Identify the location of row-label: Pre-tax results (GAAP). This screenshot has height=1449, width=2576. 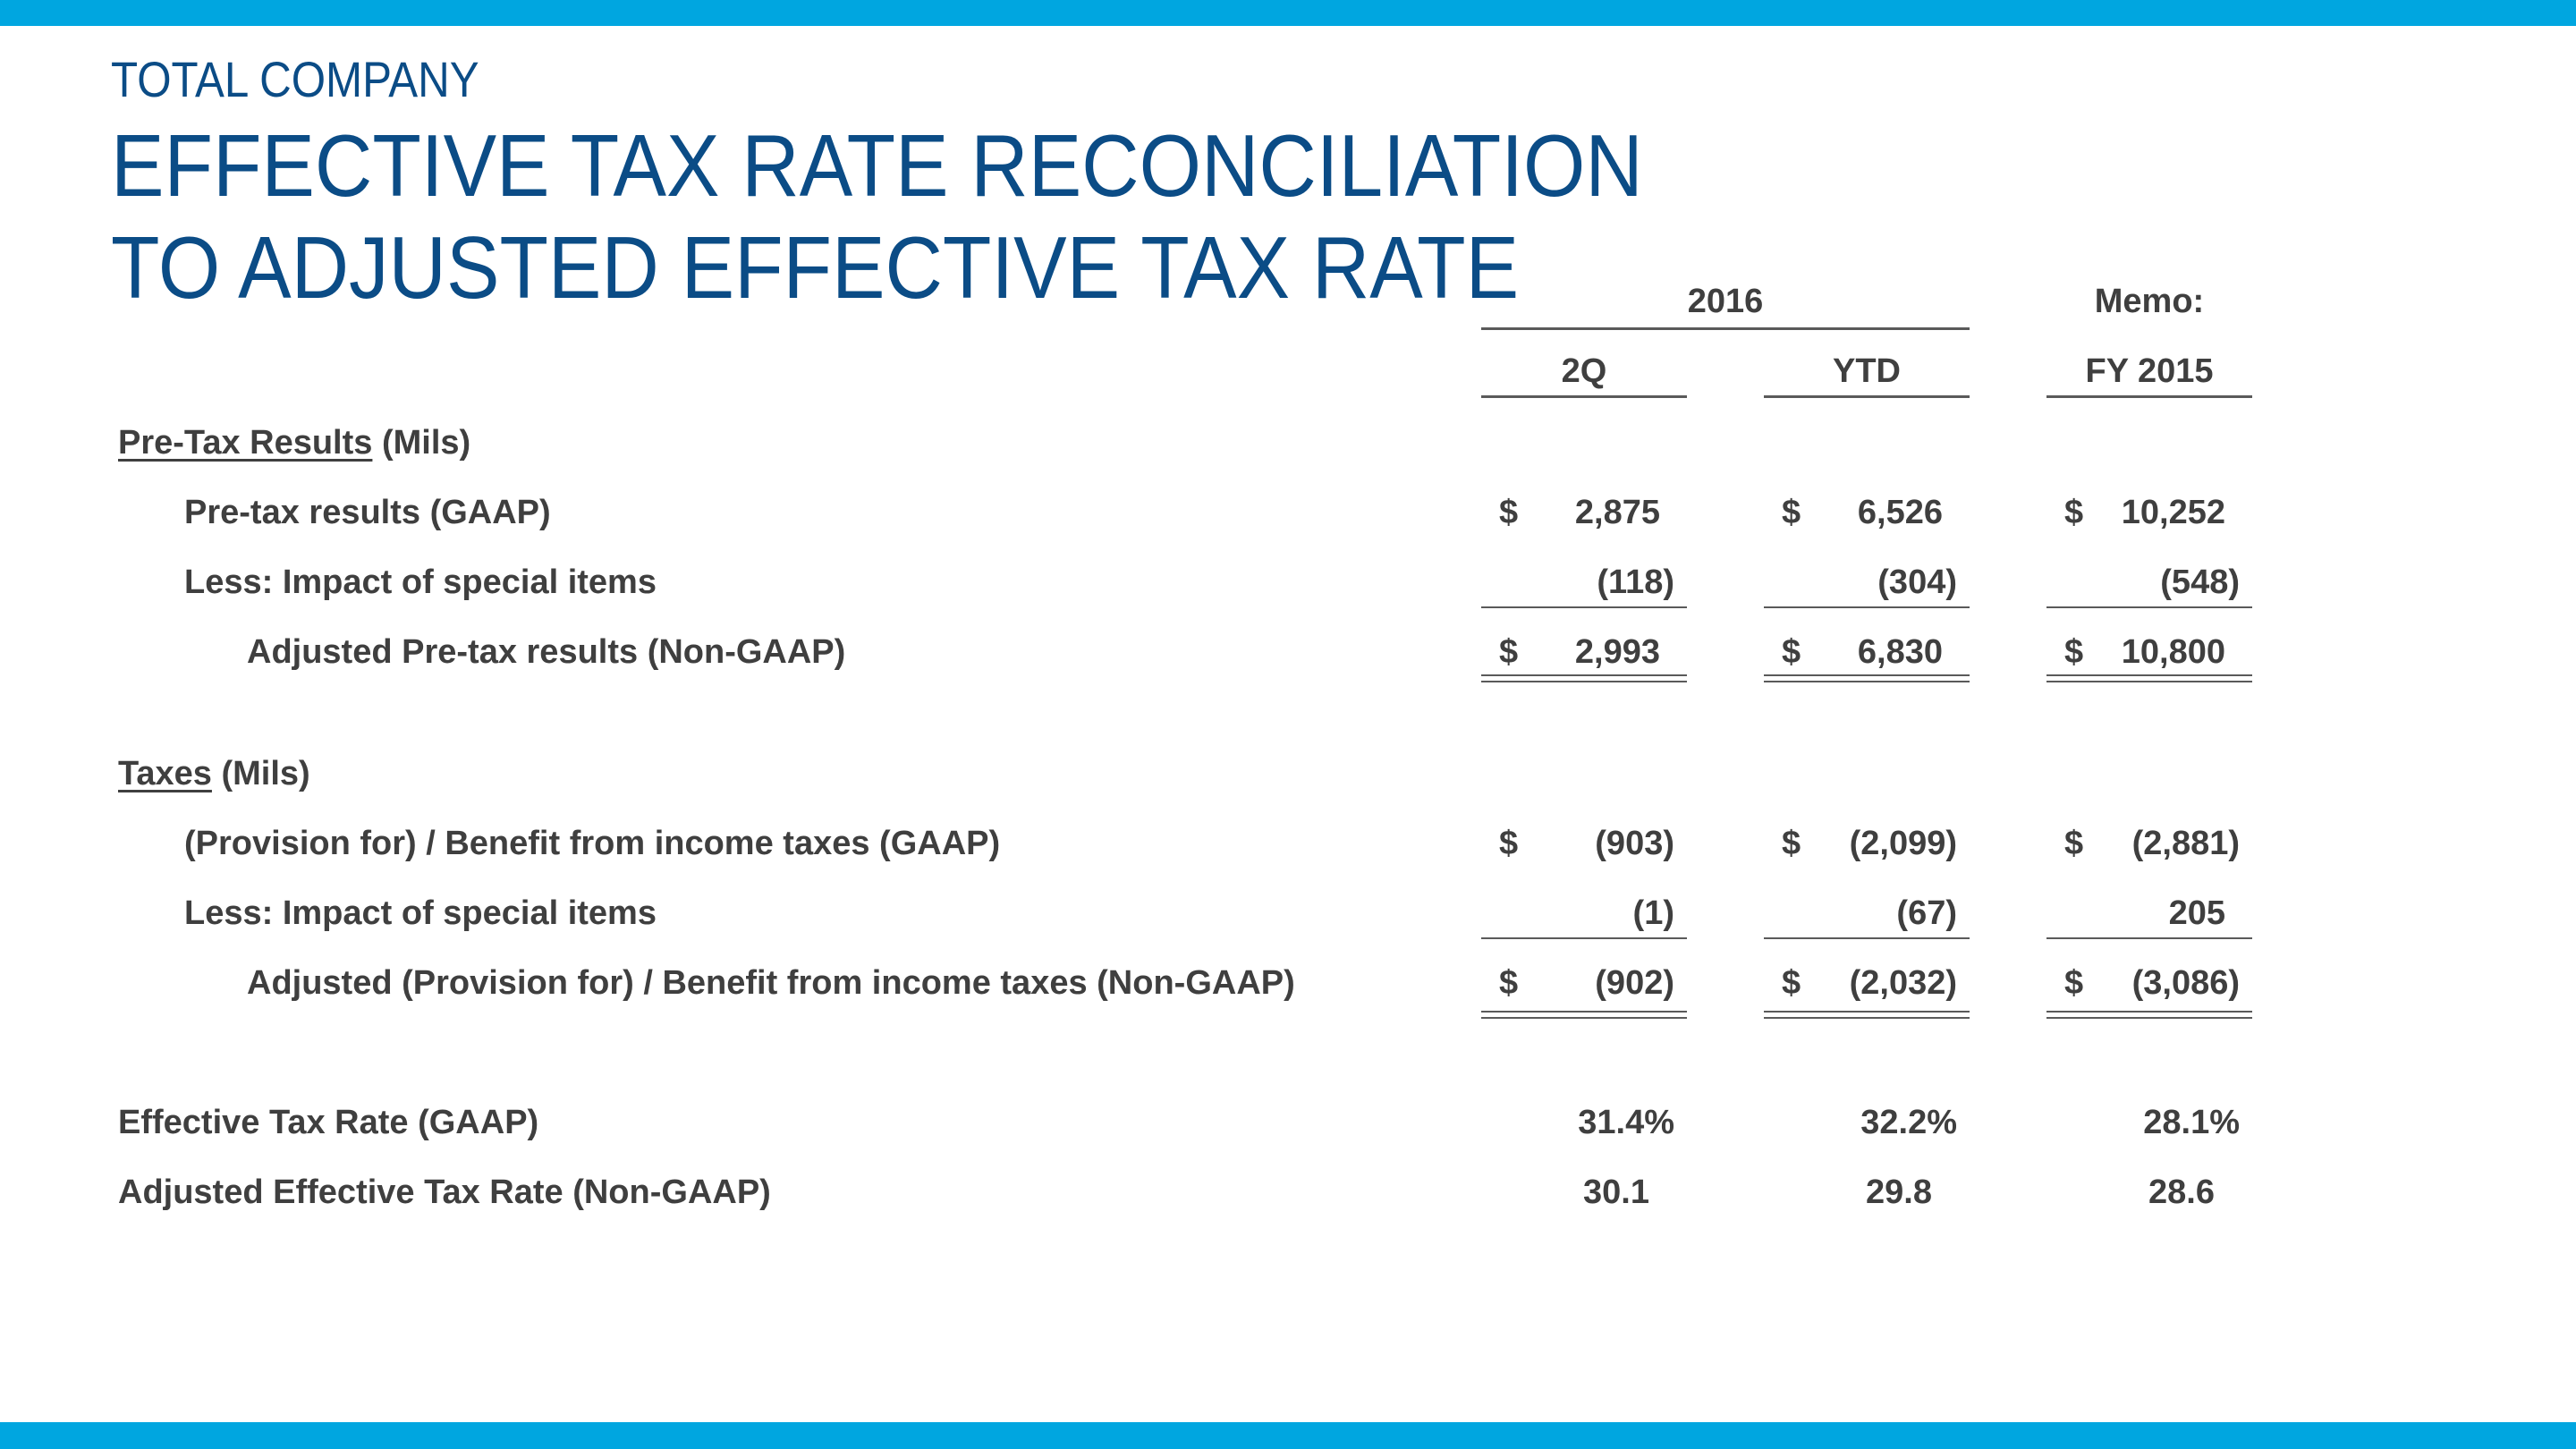
(367, 512).